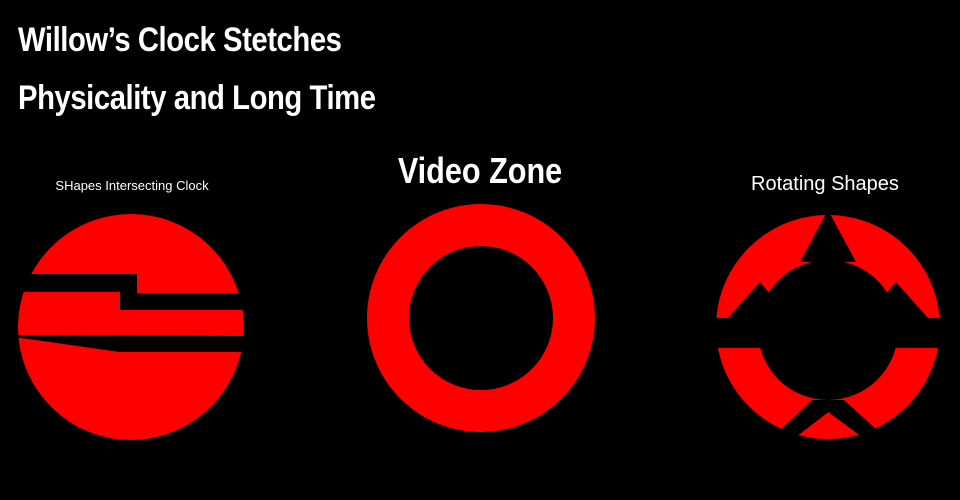 The width and height of the screenshot is (960, 500). Describe the element at coordinates (830, 330) in the screenshot. I see `rotating-shapes` at that location.